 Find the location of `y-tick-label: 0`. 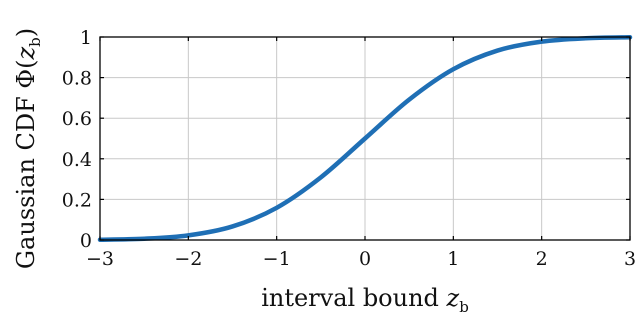

y-tick-label: 0 is located at coordinates (86, 241).